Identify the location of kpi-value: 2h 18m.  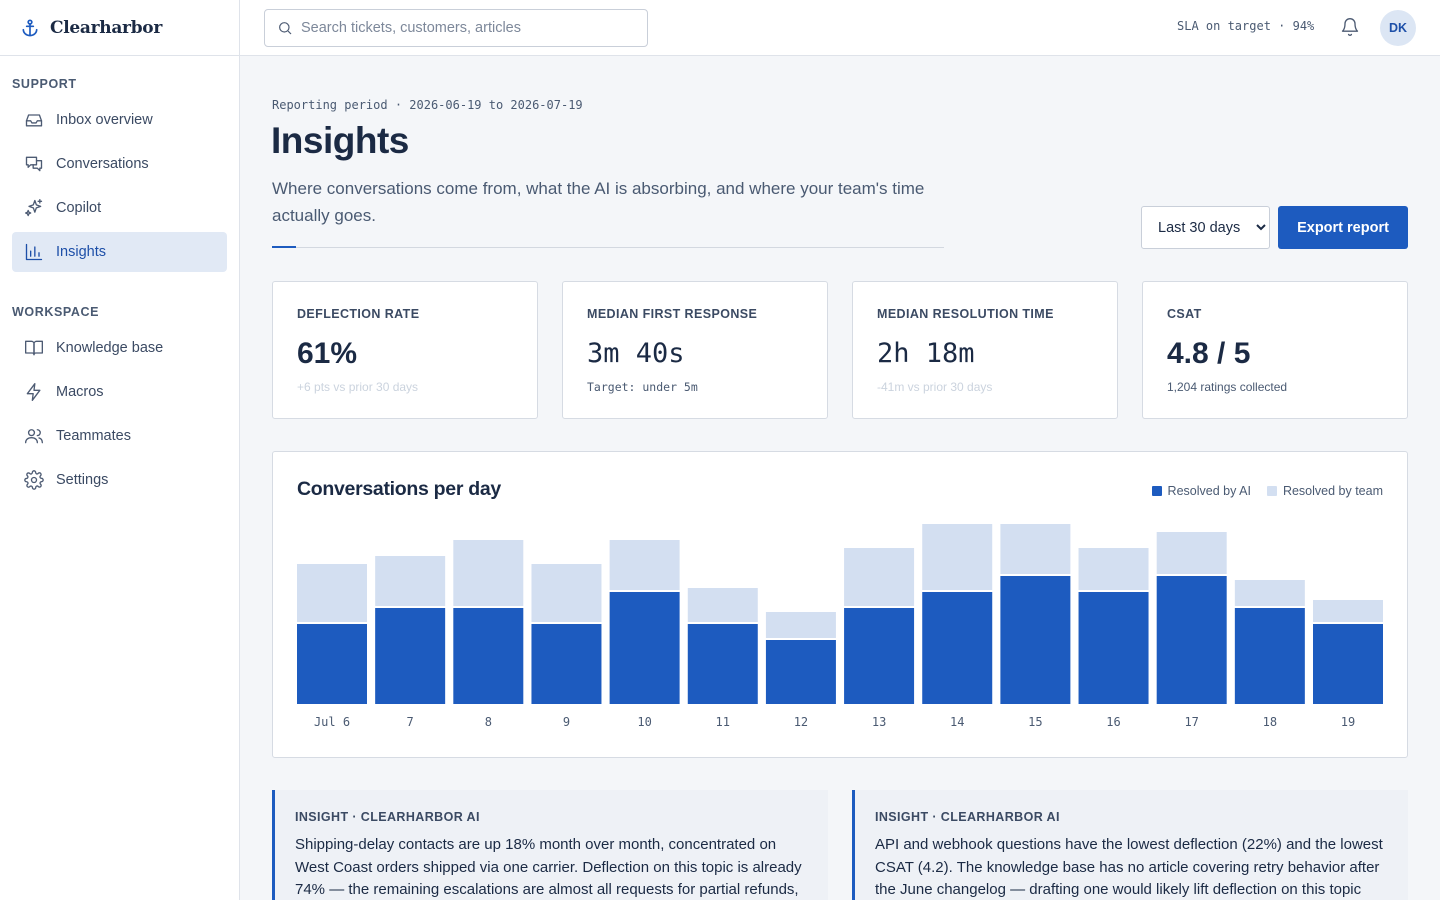
(926, 353).